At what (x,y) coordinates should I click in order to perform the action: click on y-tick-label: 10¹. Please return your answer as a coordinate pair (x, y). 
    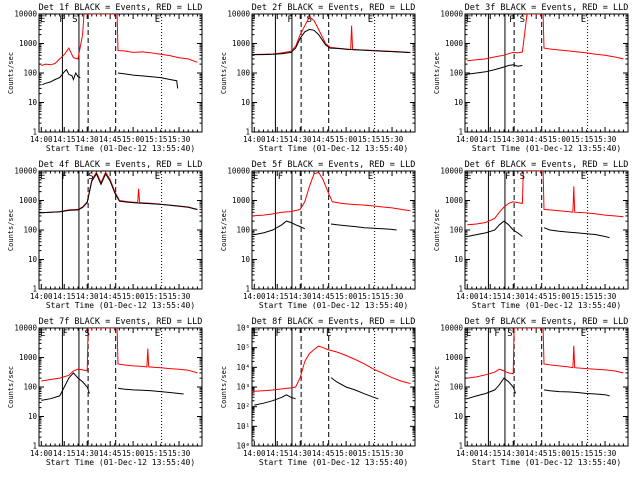
    Looking at the image, I should click on (243, 426).